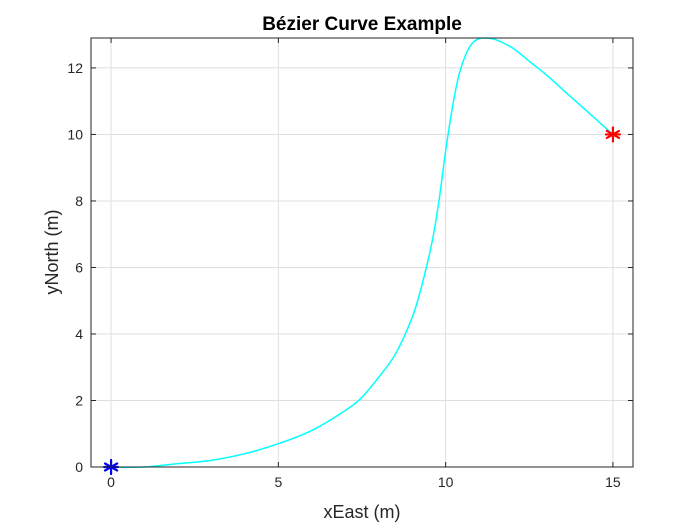  What do you see at coordinates (278, 482) in the screenshot?
I see `x-tick-label: 5` at bounding box center [278, 482].